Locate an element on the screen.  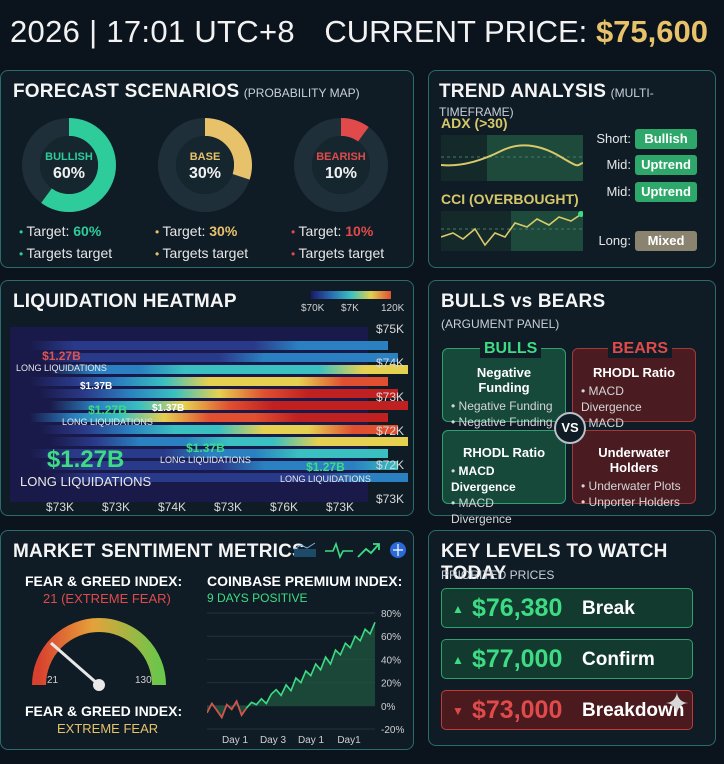
argument-head: Underwater Holders is located at coordinates (634, 460).